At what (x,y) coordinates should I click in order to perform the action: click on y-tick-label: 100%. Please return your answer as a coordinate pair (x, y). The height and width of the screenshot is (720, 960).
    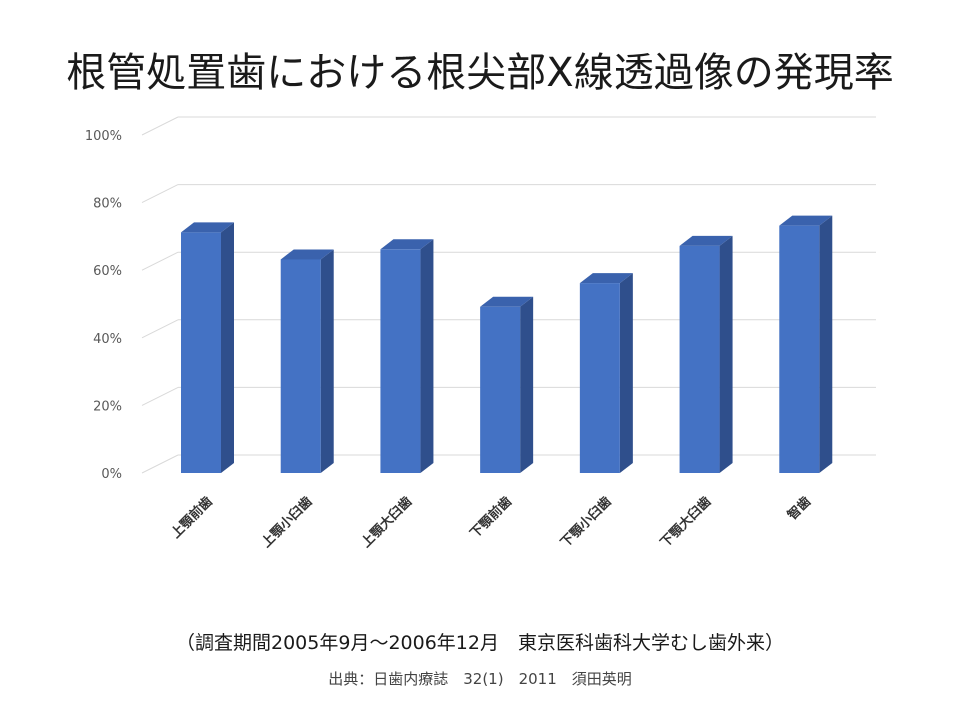
    Looking at the image, I should click on (103, 136).